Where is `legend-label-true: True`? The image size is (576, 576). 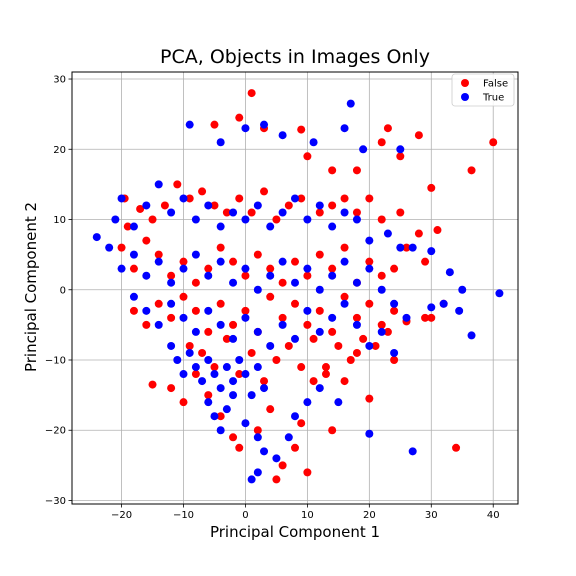
legend-label-true: True is located at coordinates (493, 98).